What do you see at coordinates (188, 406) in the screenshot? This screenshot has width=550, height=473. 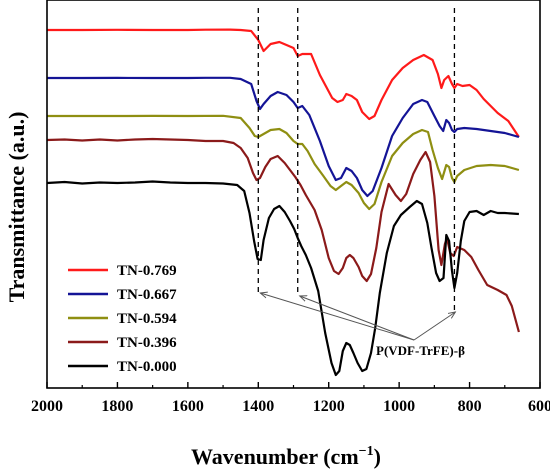 I see `x-tick-label-2: 1600` at bounding box center [188, 406].